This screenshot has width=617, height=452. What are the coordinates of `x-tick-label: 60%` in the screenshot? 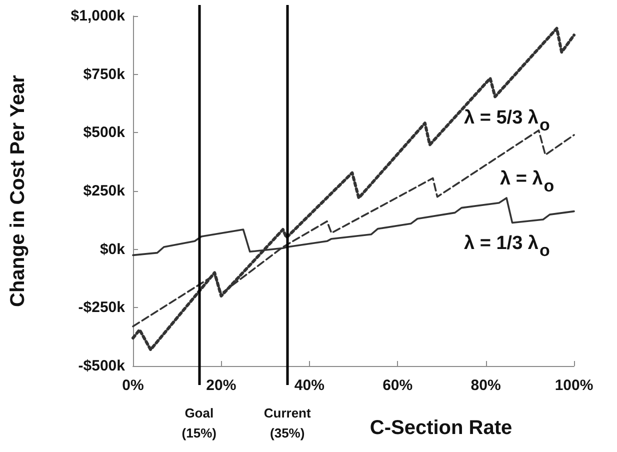 It's located at (397, 385).